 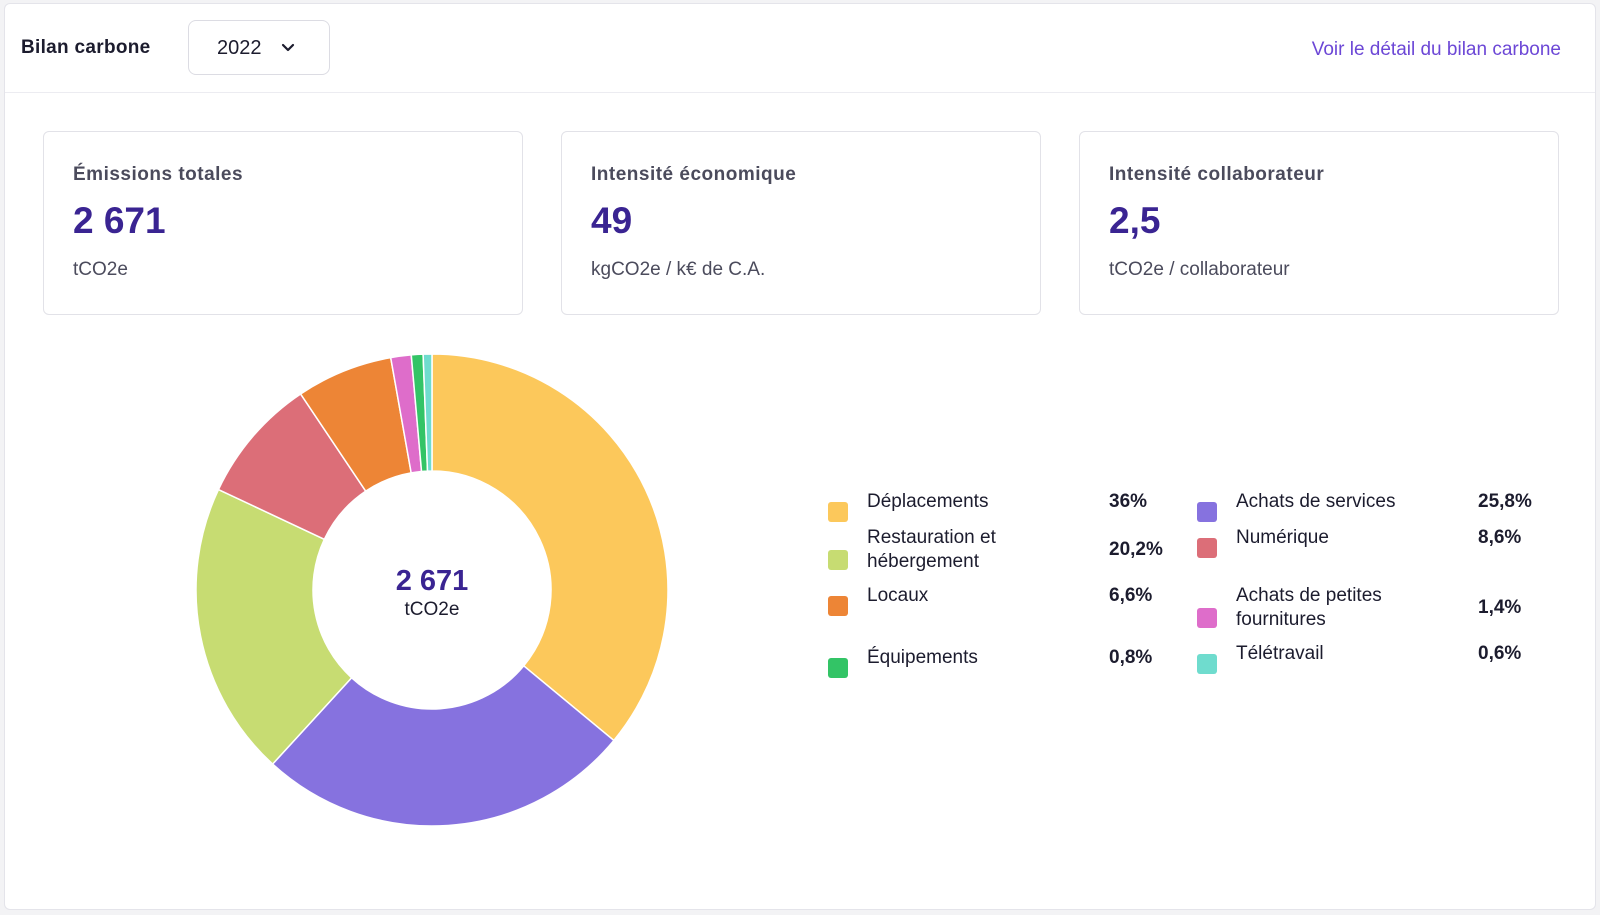 I want to click on legend-percent: 25,8%, so click(x=1505, y=501).